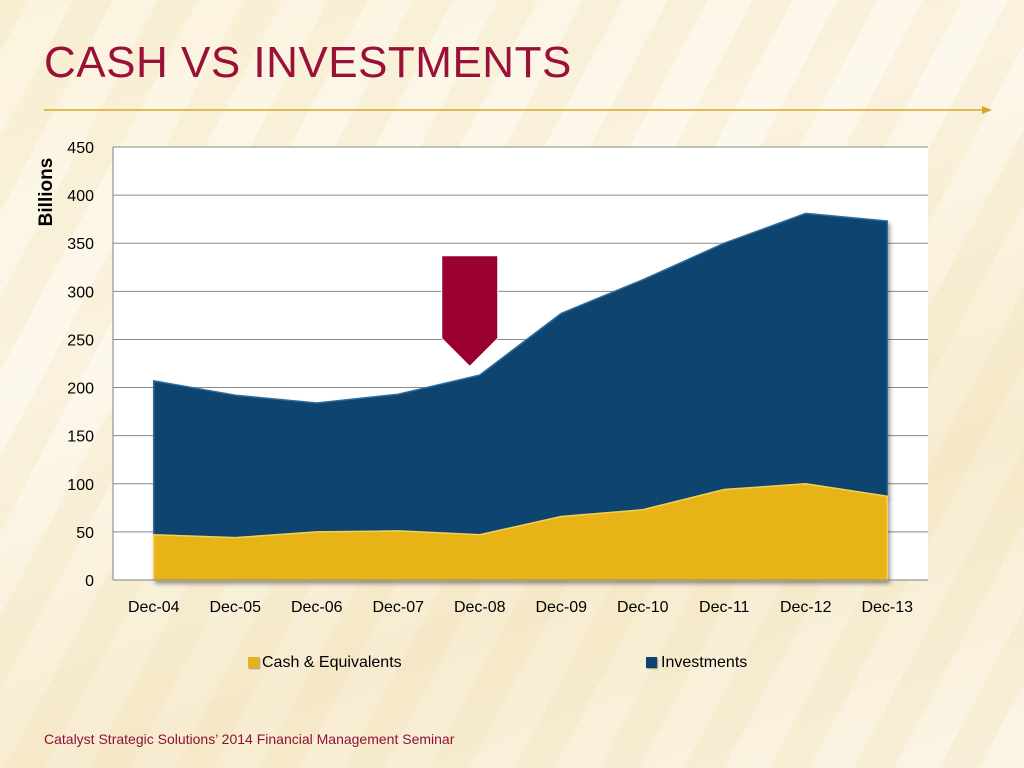 This screenshot has height=768, width=1024. What do you see at coordinates (308, 62) in the screenshot?
I see `slide-title: CASH VS INVESTMENTS` at bounding box center [308, 62].